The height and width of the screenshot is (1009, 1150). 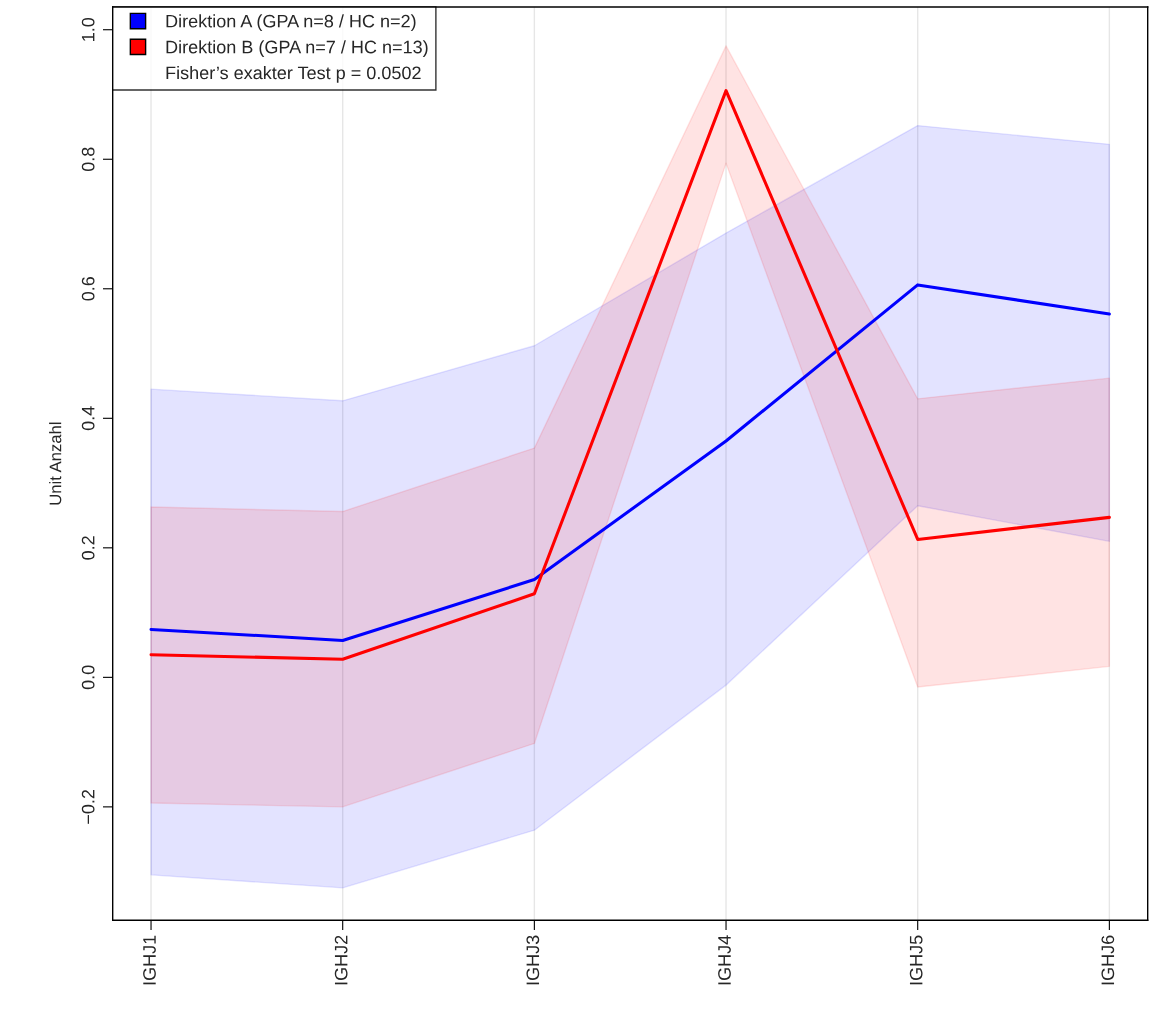 I want to click on y-tick-label: 0.4, so click(x=88, y=418).